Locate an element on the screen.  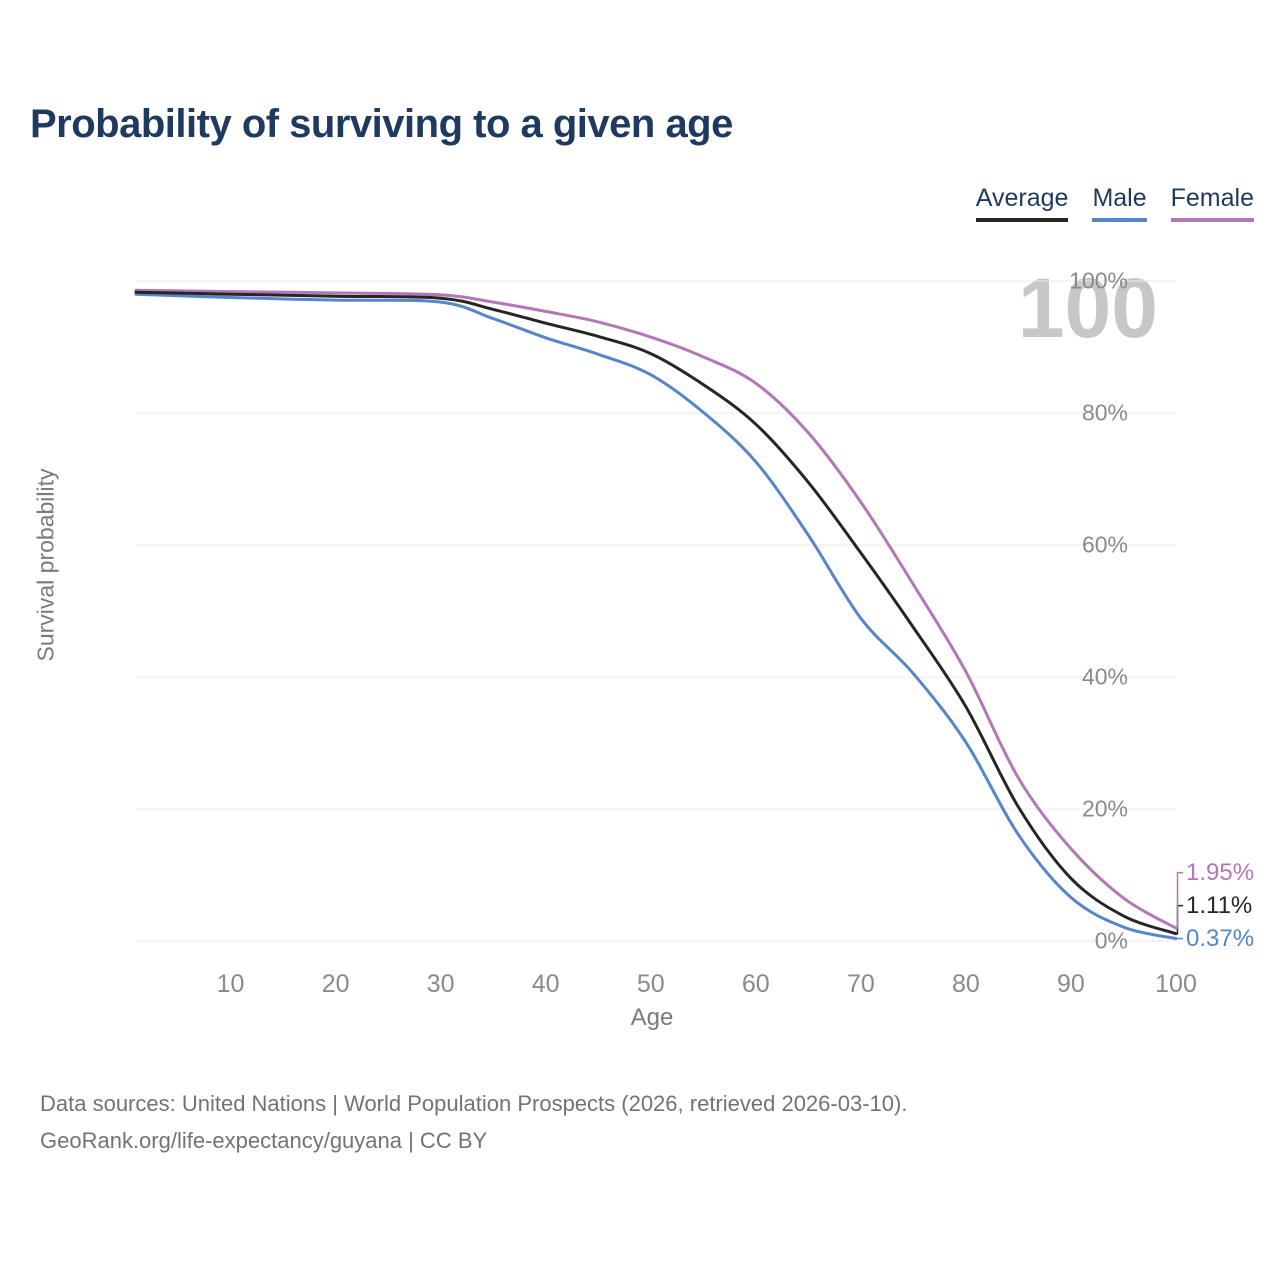
x-tick-label-10: 10 is located at coordinates (230, 984).